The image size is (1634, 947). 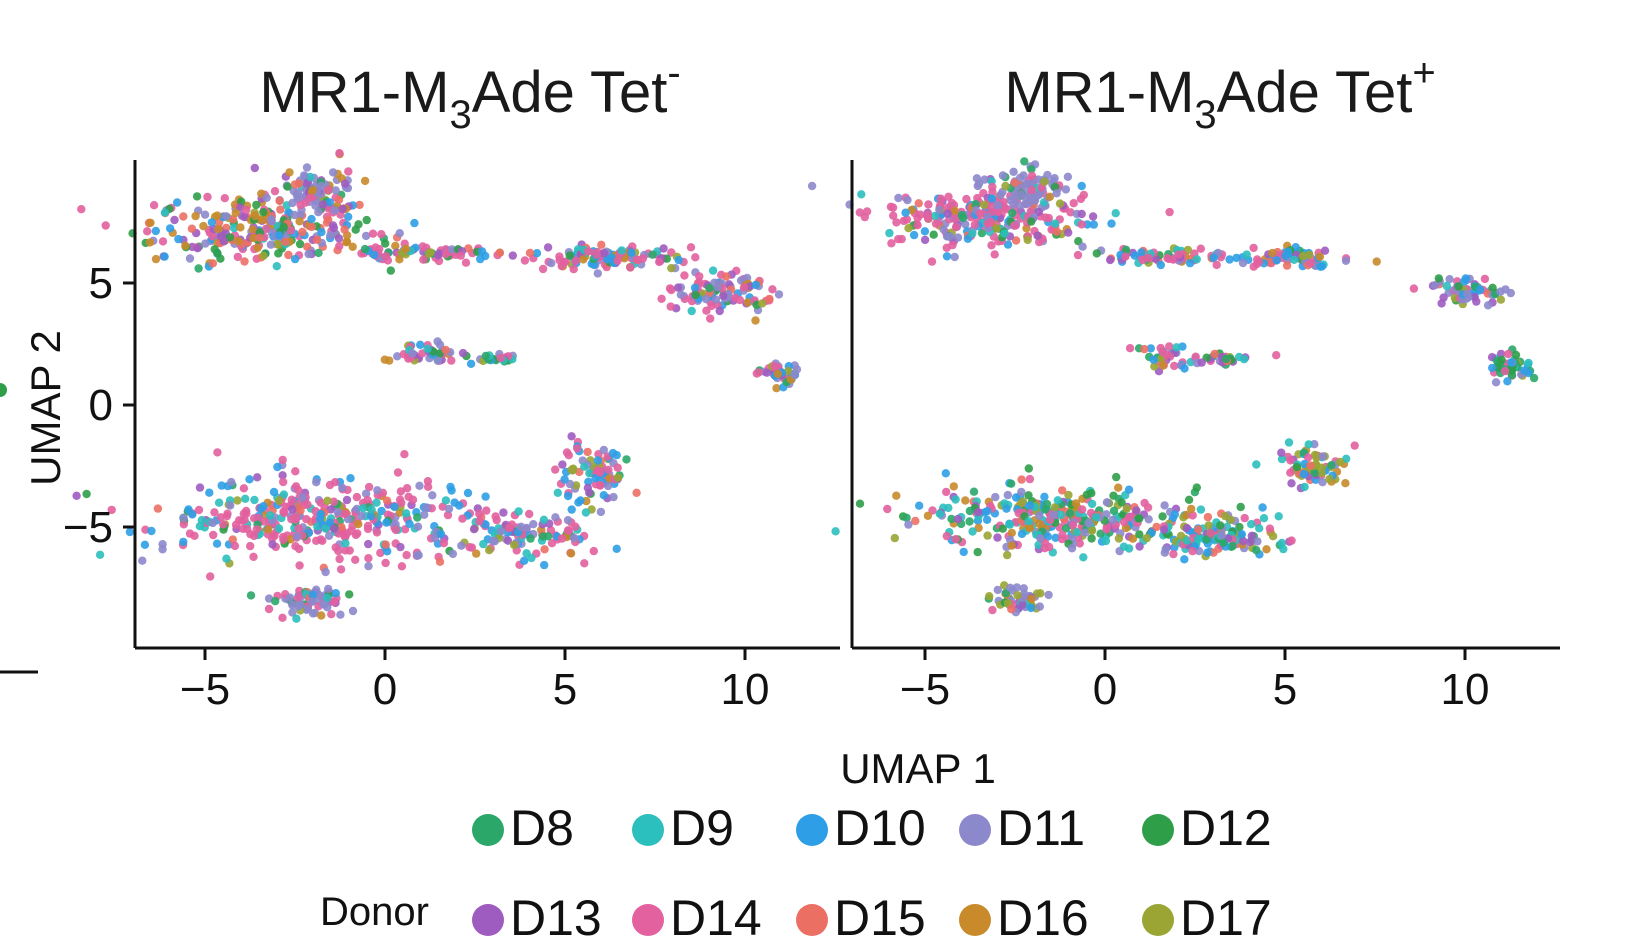 I want to click on legend-item-d14: D14, so click(x=697, y=918).